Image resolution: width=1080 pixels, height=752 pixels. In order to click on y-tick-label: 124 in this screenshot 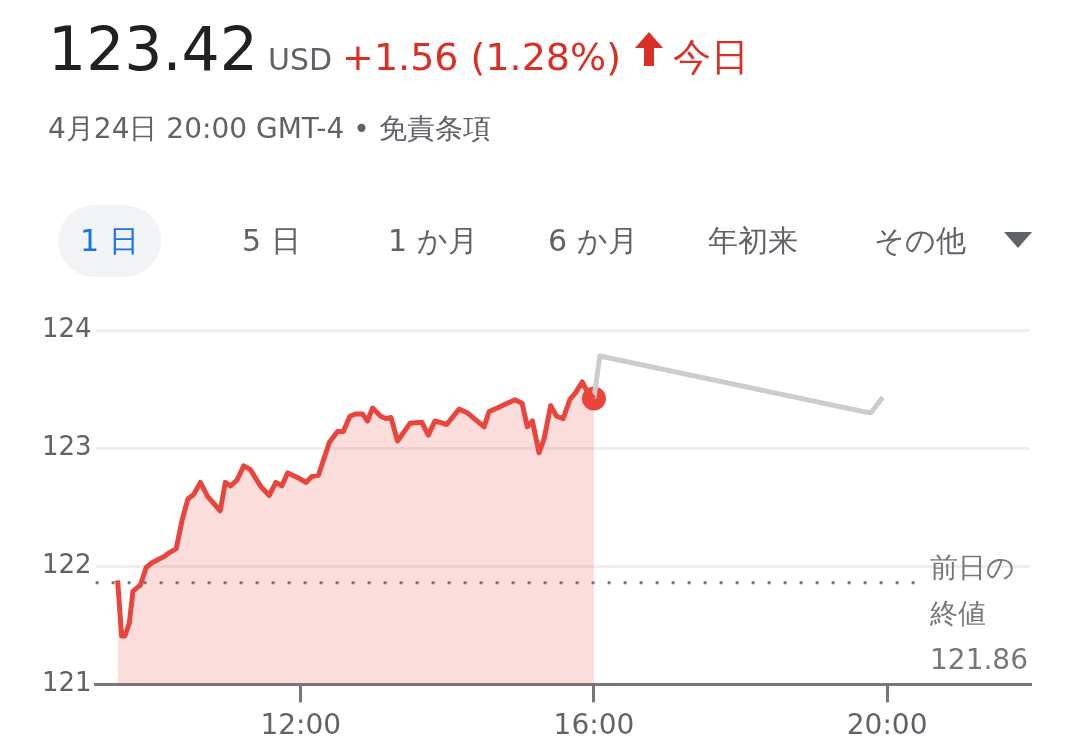, I will do `click(66, 327)`.